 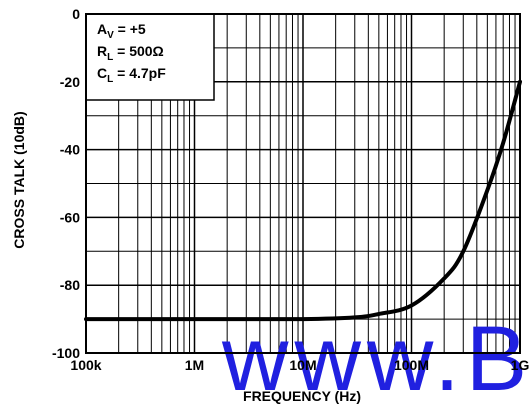 I want to click on y-tick-label: -80, so click(x=70, y=285).